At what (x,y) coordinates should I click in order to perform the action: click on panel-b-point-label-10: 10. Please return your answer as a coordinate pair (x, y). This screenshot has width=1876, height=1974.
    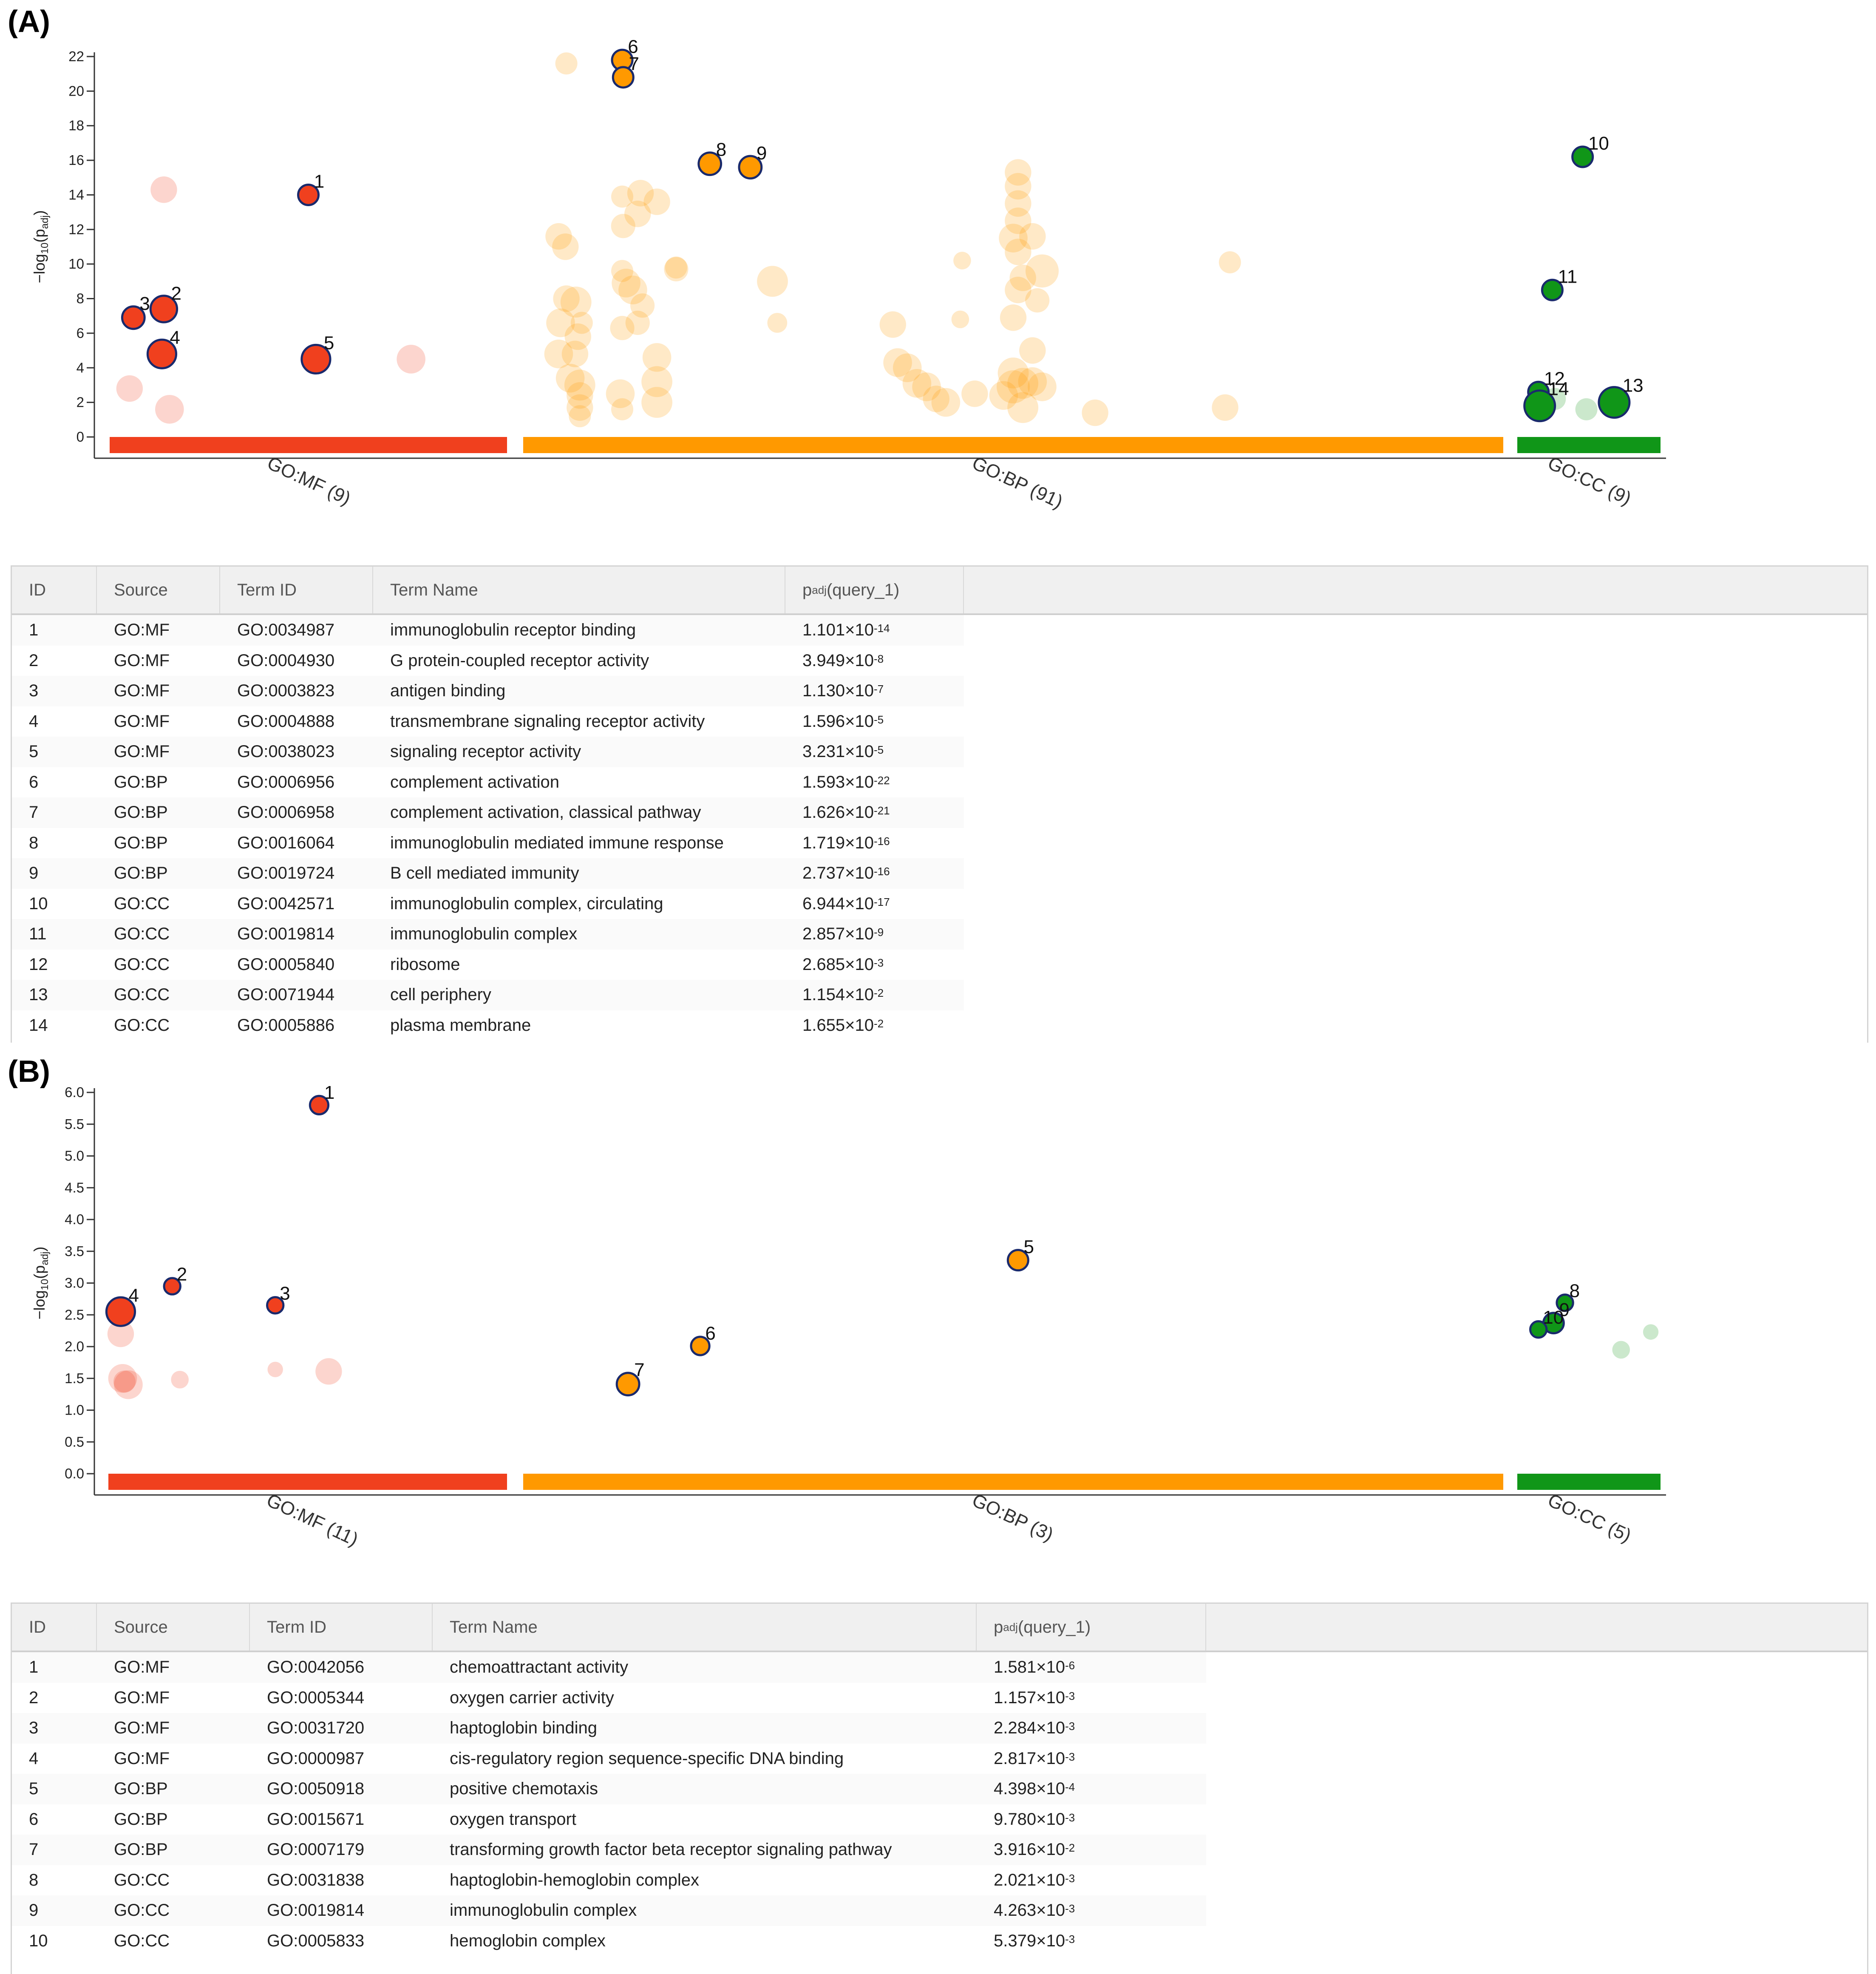
    Looking at the image, I should click on (1554, 1317).